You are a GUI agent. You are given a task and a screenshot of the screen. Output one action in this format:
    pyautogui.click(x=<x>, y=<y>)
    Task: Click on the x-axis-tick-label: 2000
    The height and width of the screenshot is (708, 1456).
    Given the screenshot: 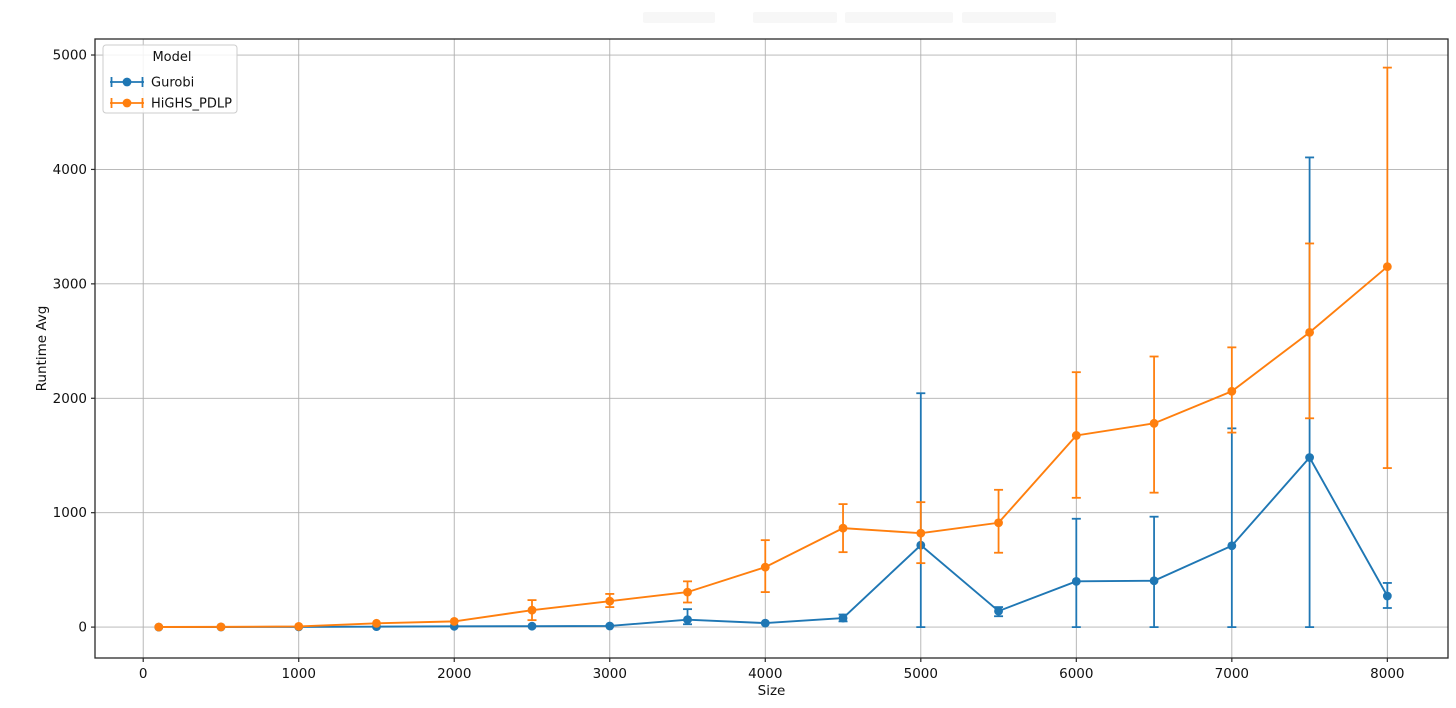 What is the action you would take?
    pyautogui.click(x=454, y=674)
    